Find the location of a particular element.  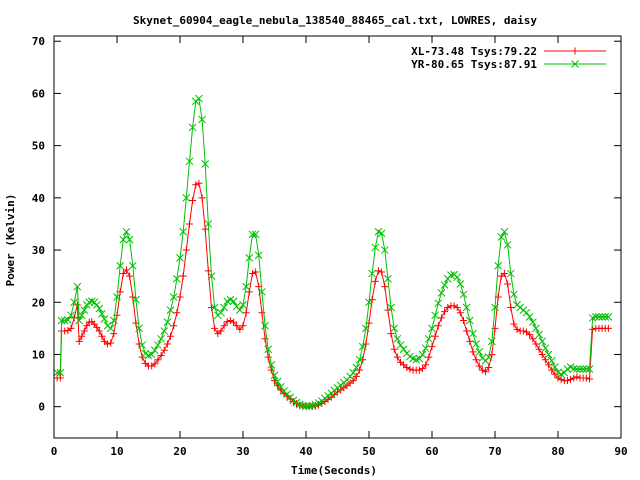

x-tick-label: 40 is located at coordinates (305, 451).